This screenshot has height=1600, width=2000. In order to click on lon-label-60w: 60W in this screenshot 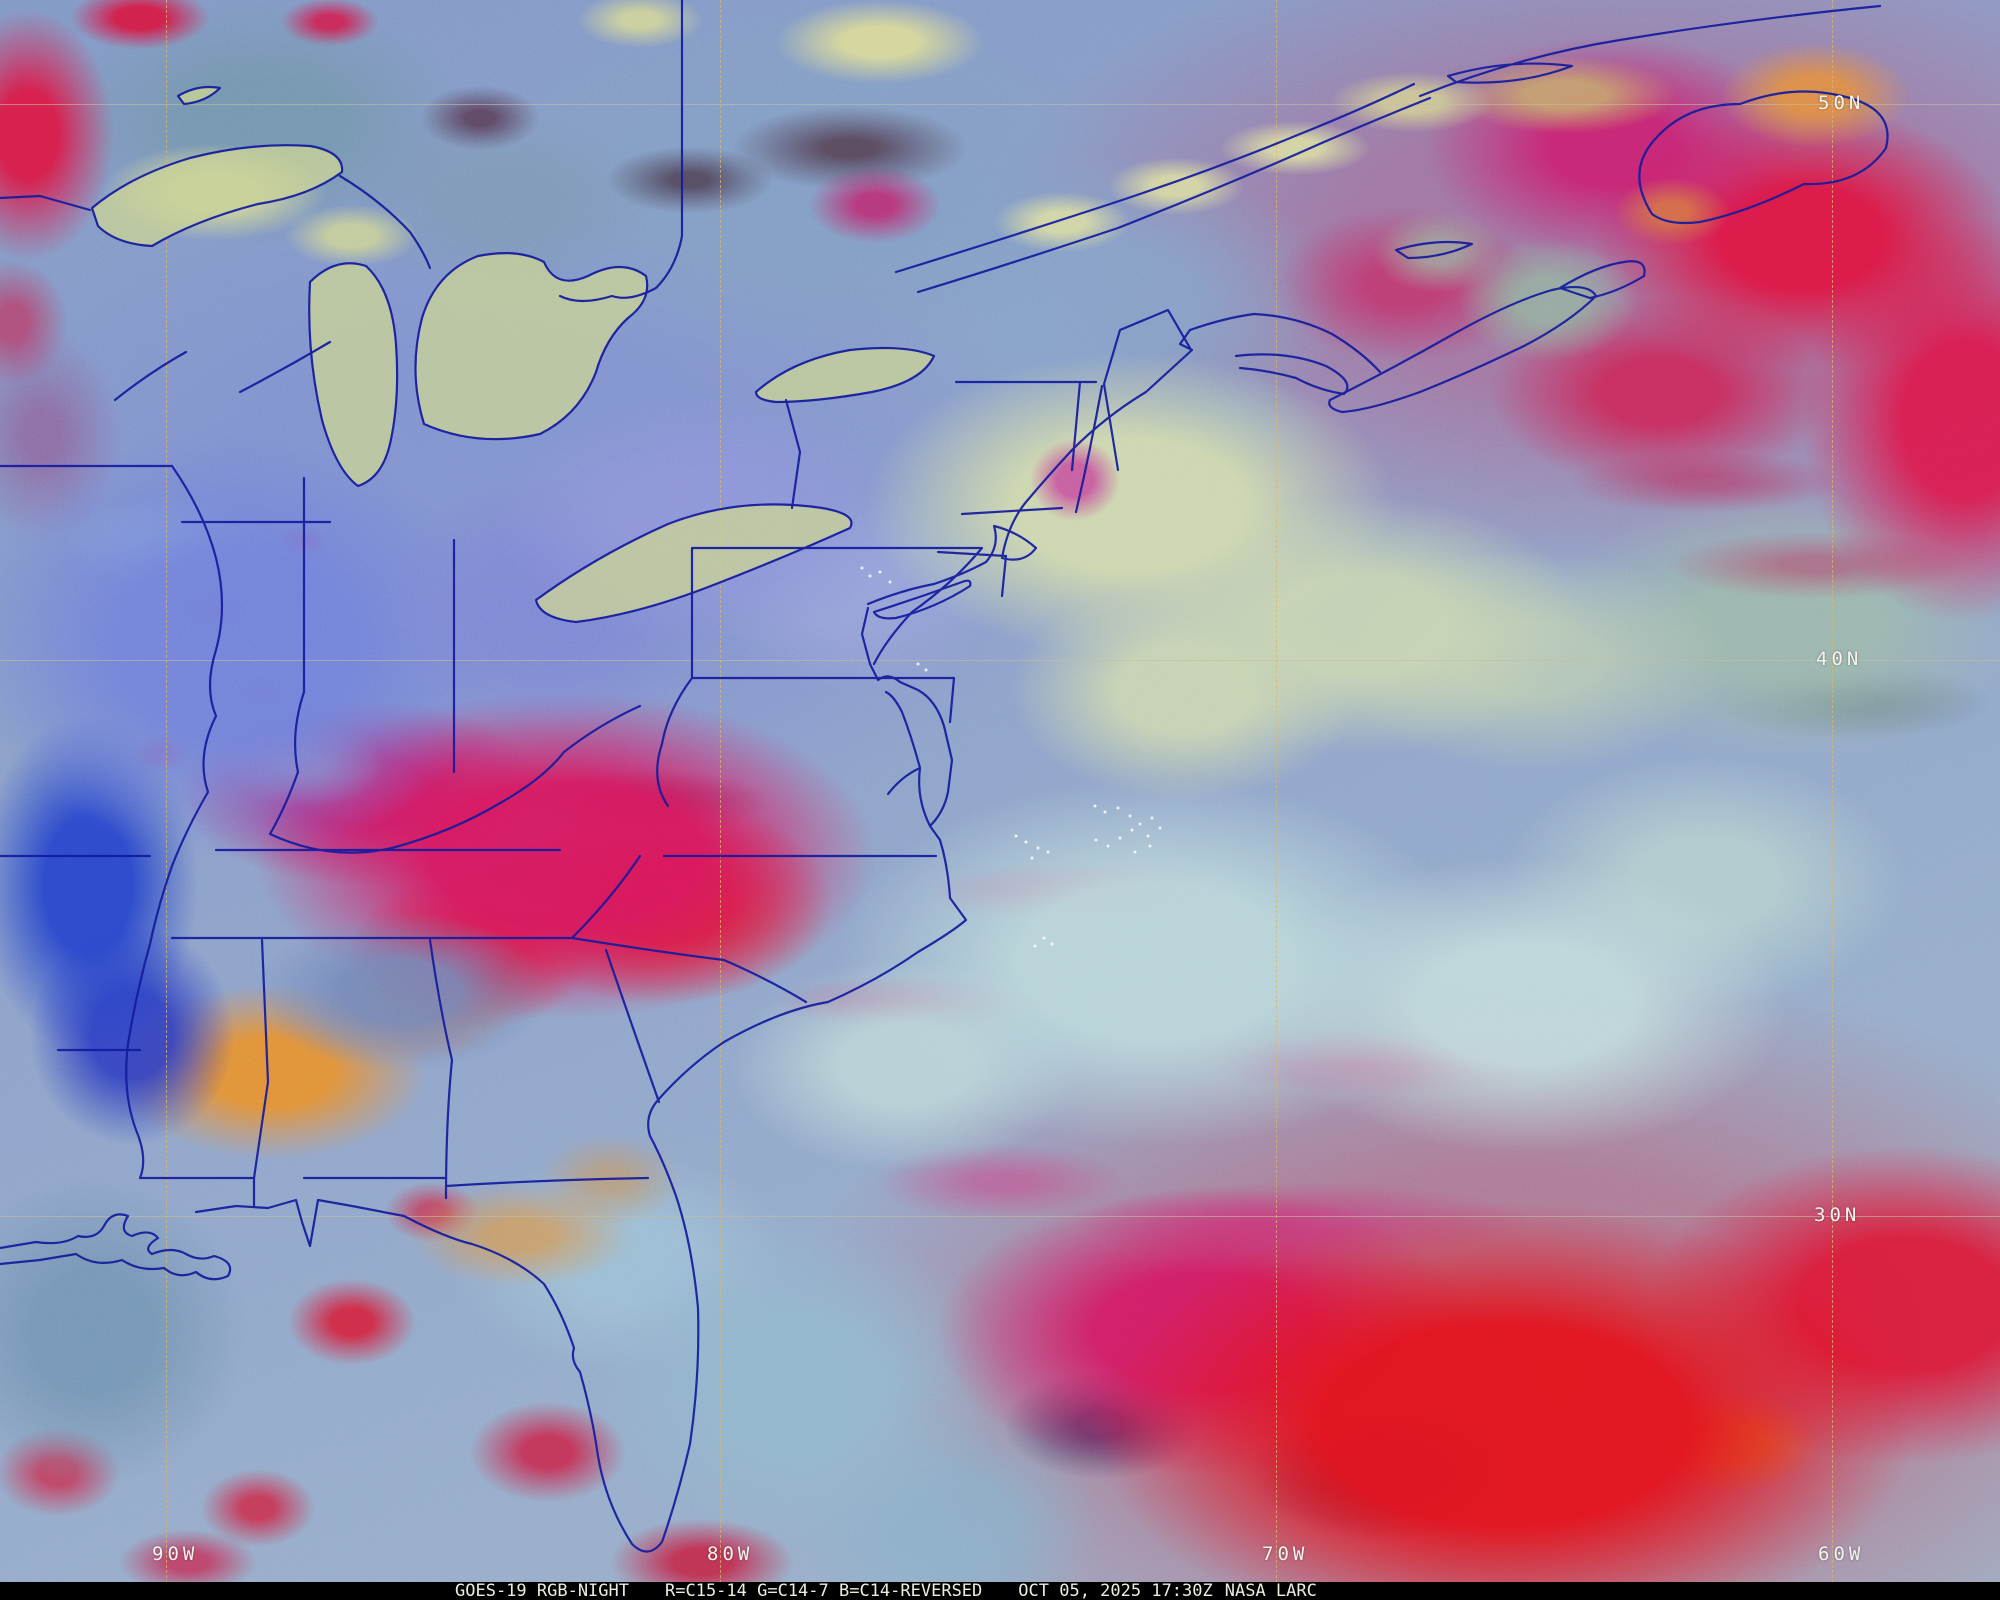, I will do `click(1841, 1554)`.